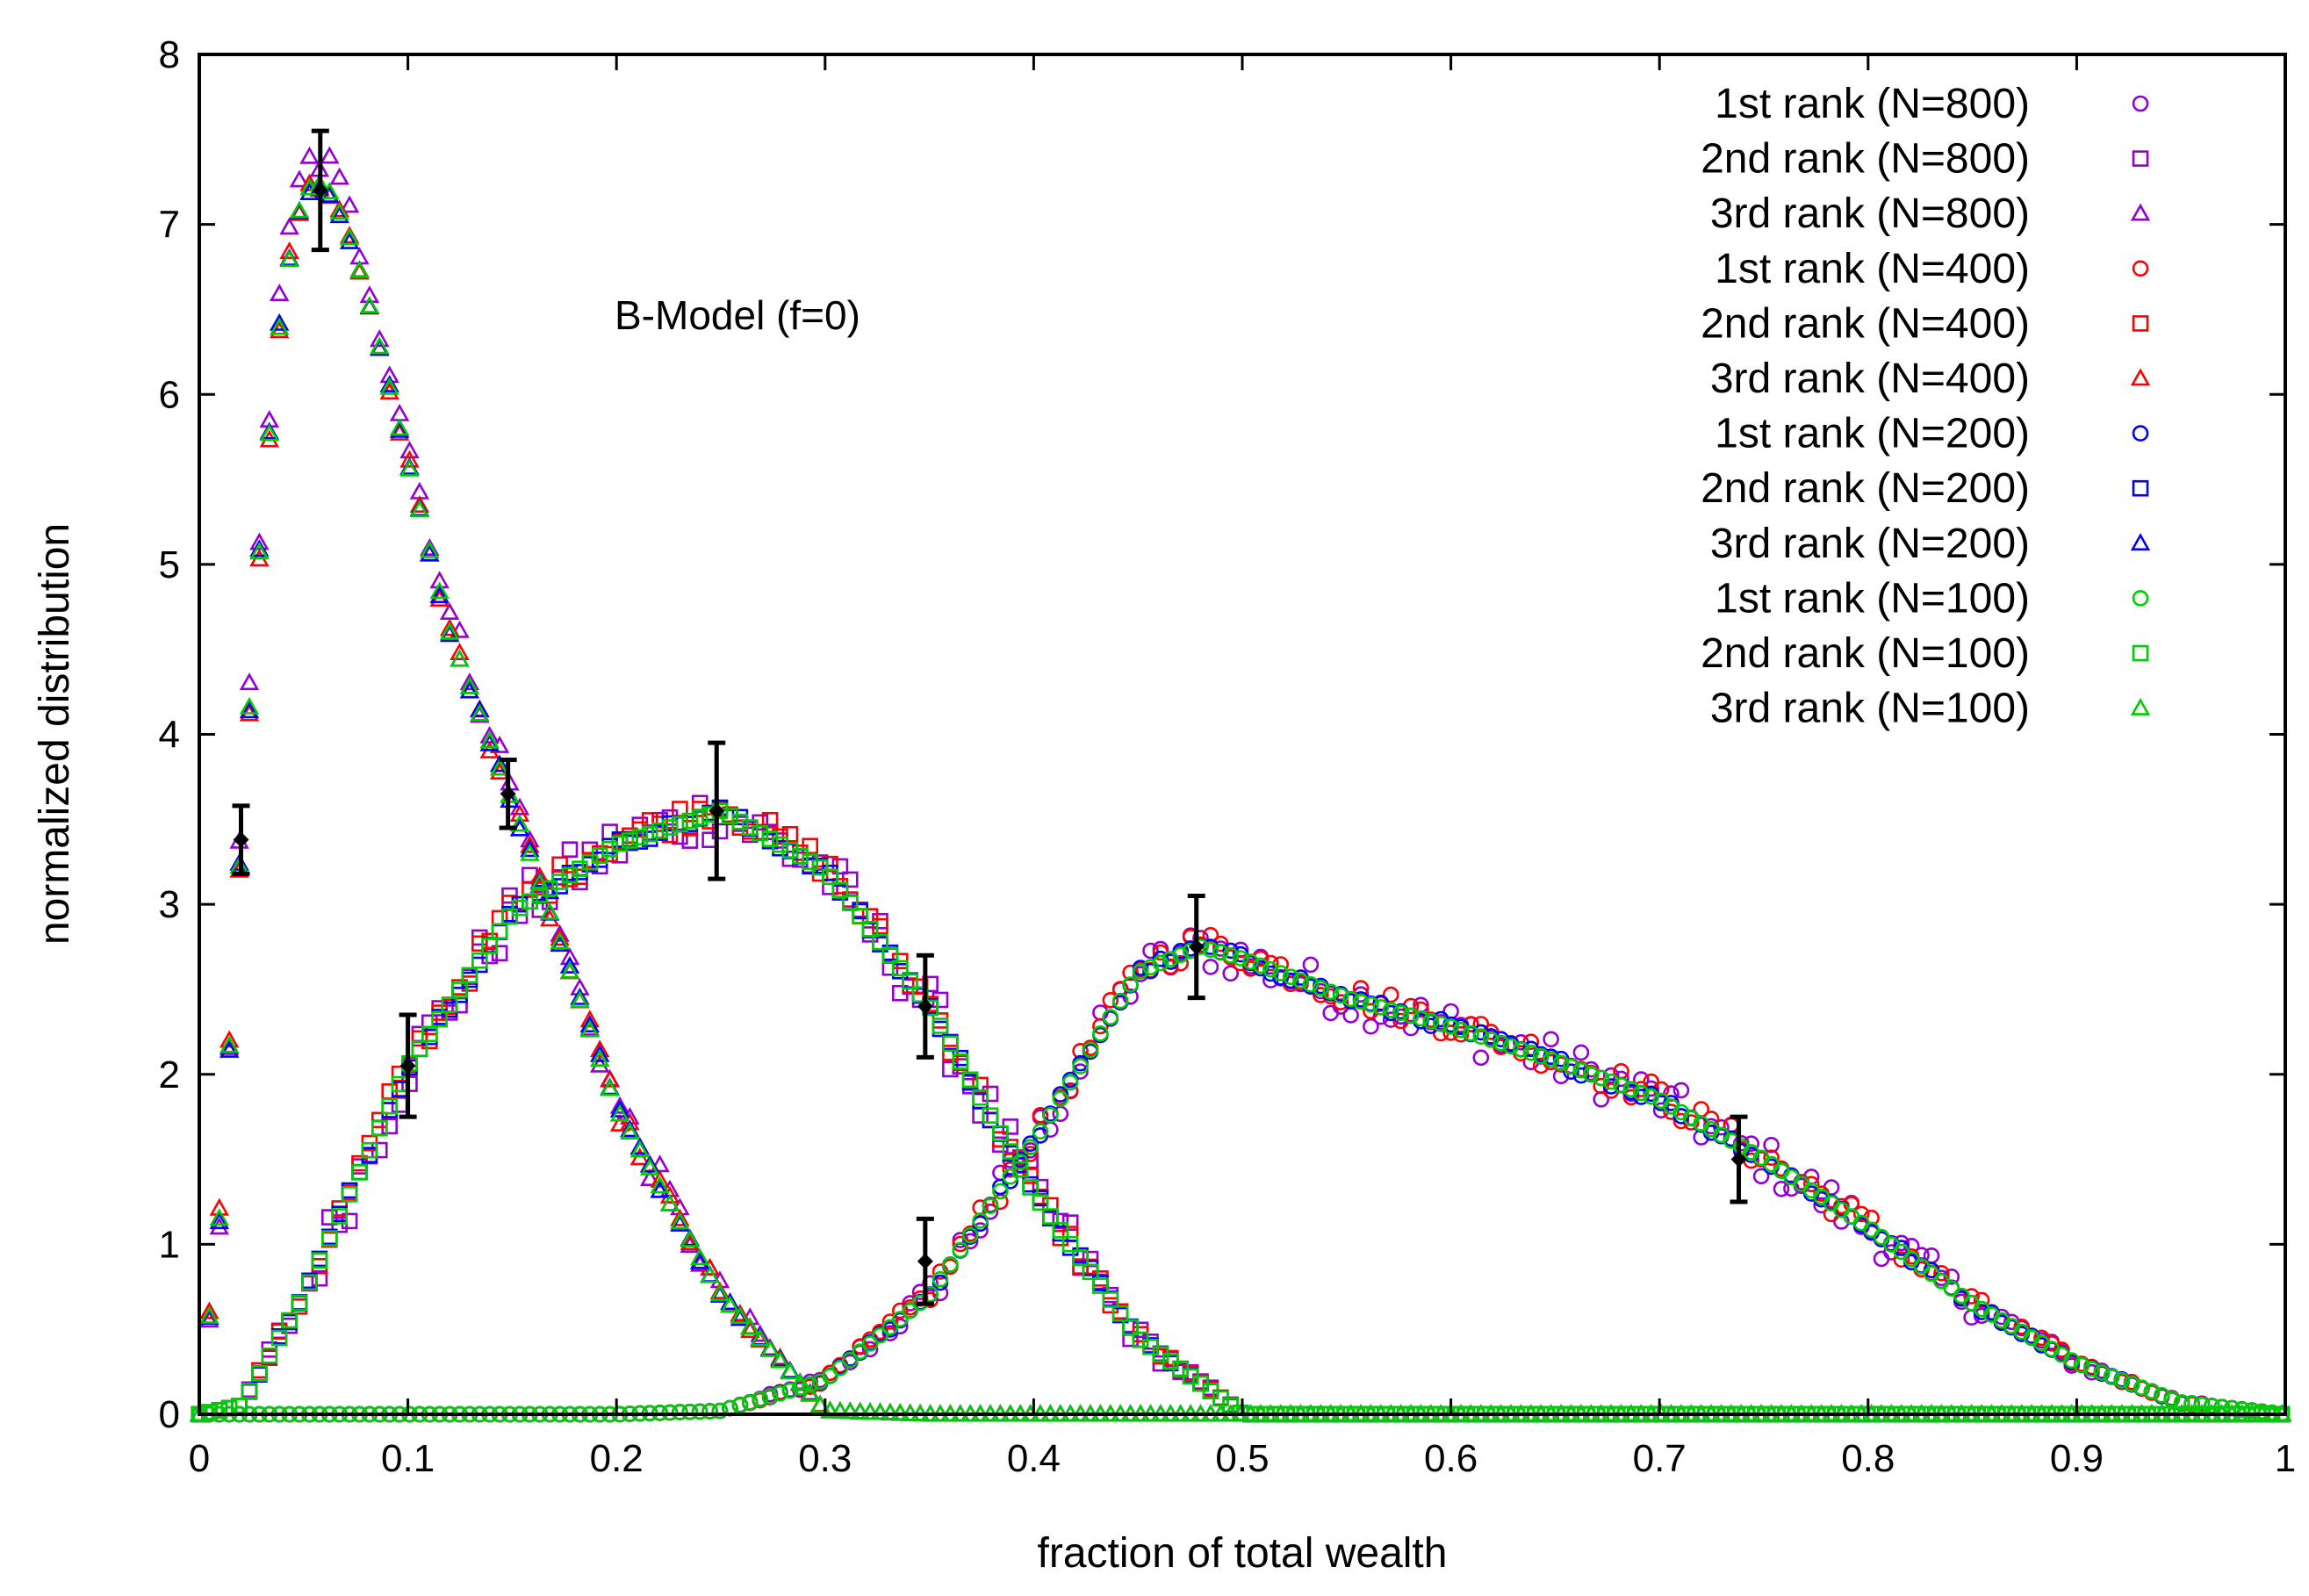 The image size is (2309, 1596). I want to click on legend-label: 1st rank (N=400), so click(1873, 269).